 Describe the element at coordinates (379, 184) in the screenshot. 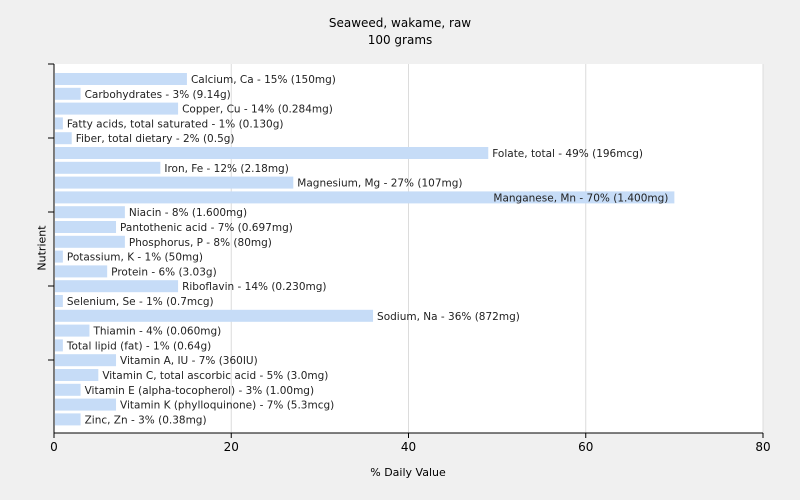

I see `bar-label: Magnesium, Mg - 27% (107mg)` at that location.